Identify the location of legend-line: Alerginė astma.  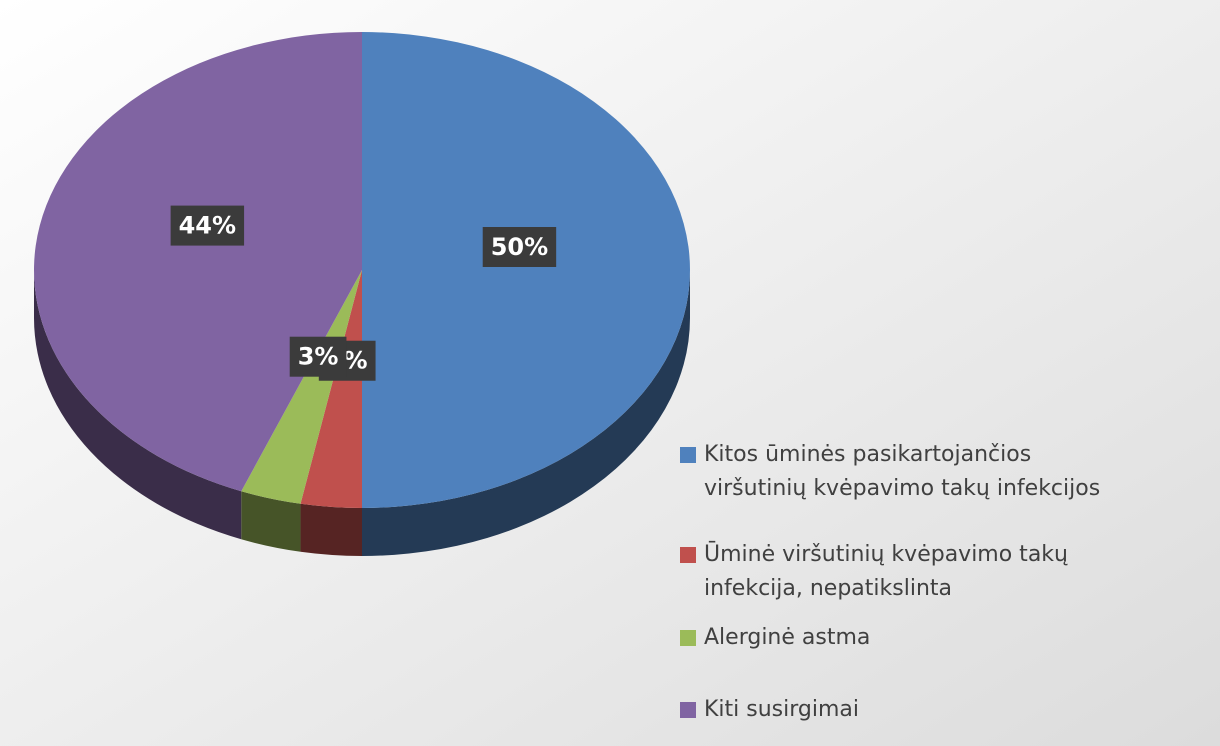
(787, 637).